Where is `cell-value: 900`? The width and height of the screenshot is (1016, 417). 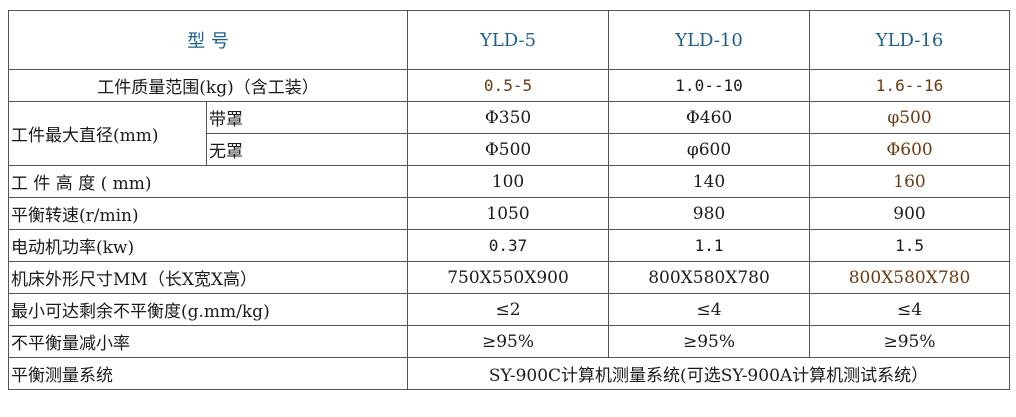 cell-value: 900 is located at coordinates (910, 213).